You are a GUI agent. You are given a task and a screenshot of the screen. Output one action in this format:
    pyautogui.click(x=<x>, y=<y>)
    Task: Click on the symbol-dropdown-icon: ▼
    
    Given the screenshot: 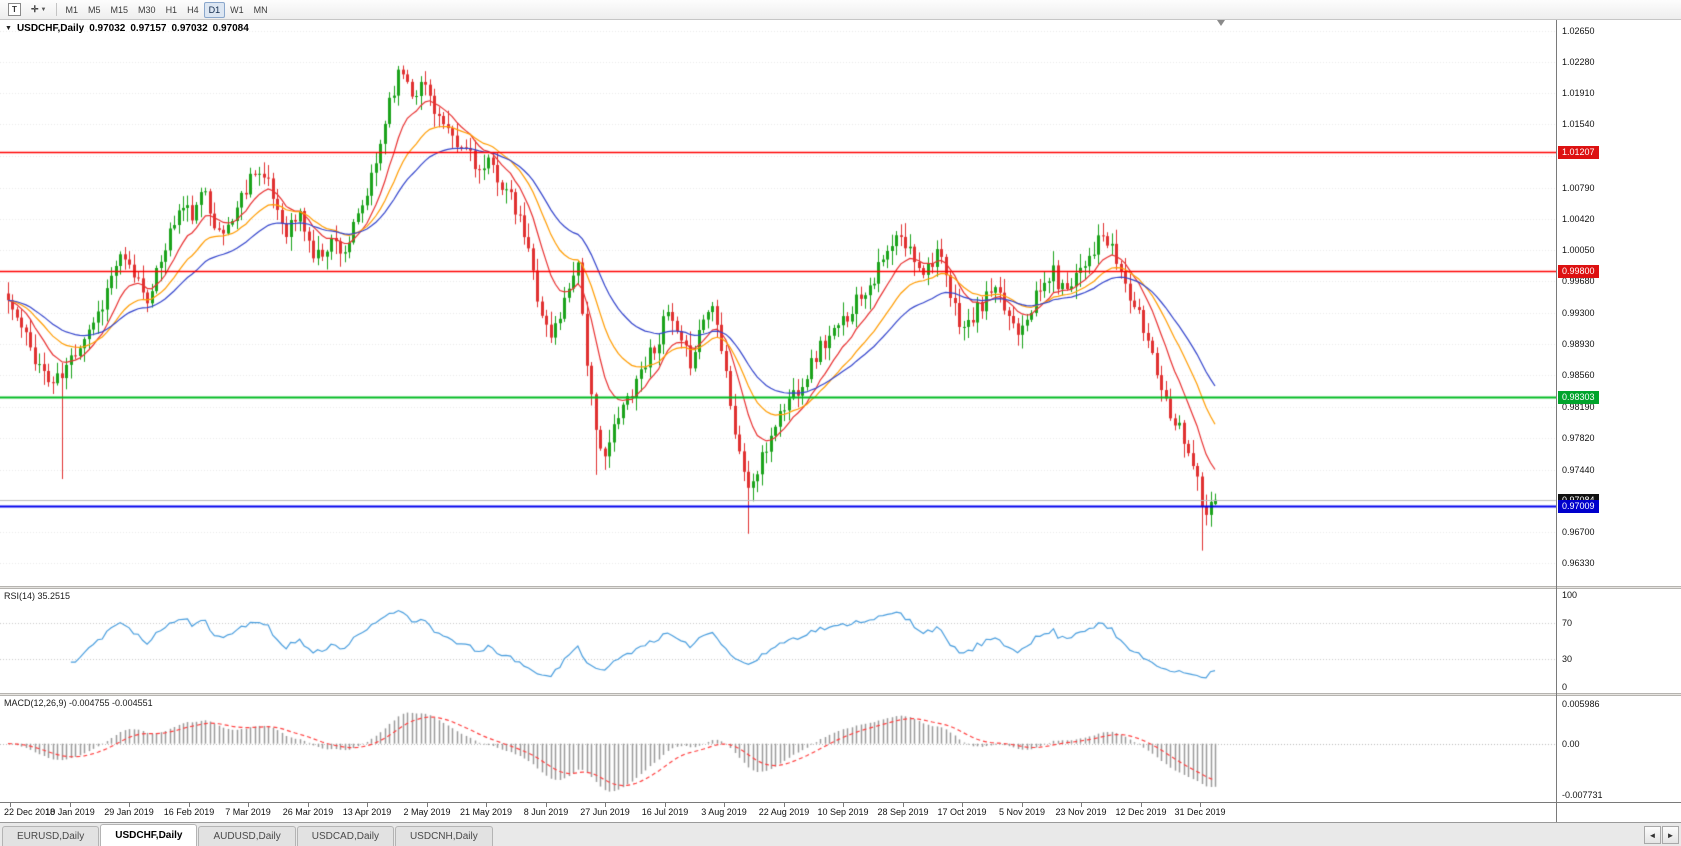 What is the action you would take?
    pyautogui.click(x=8, y=28)
    